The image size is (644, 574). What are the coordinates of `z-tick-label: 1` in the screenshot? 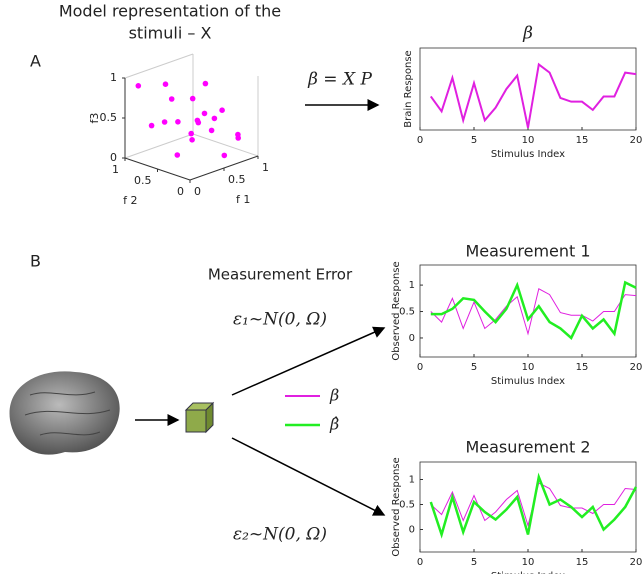 It's located at (113, 77).